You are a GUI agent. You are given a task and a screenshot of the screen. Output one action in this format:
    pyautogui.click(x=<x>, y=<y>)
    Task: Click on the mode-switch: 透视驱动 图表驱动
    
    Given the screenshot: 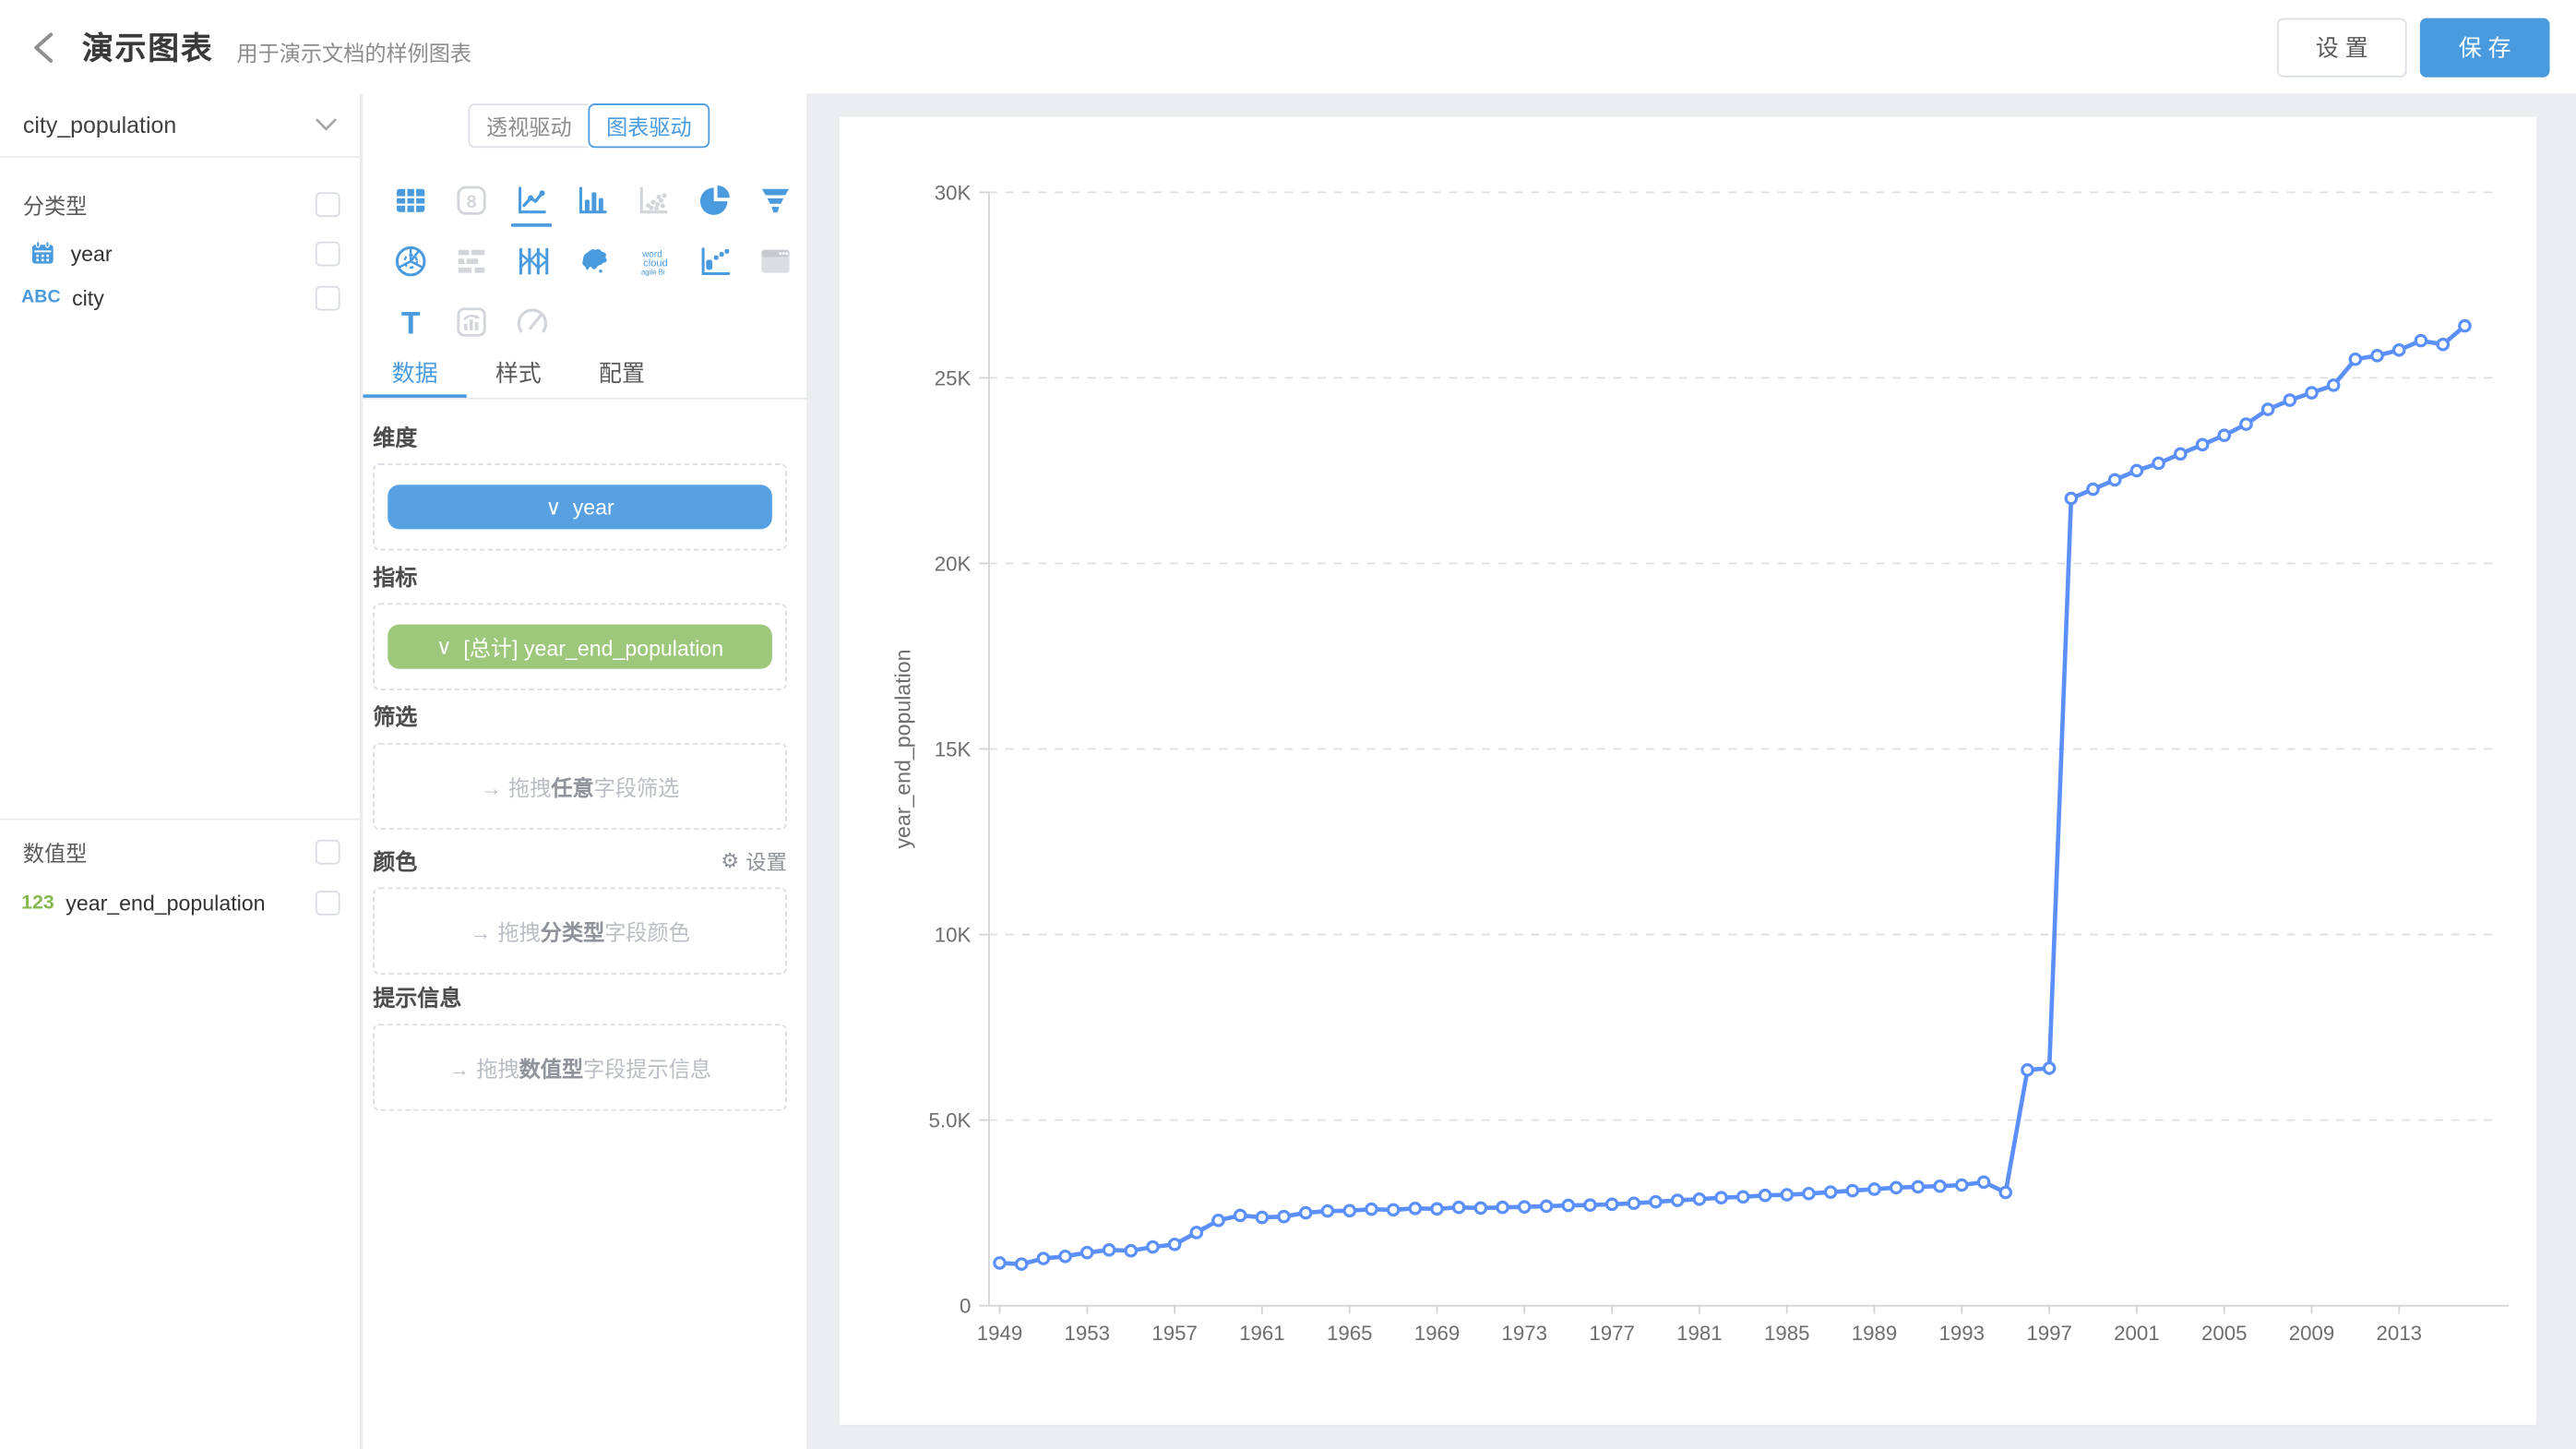 What is the action you would take?
    pyautogui.click(x=589, y=126)
    